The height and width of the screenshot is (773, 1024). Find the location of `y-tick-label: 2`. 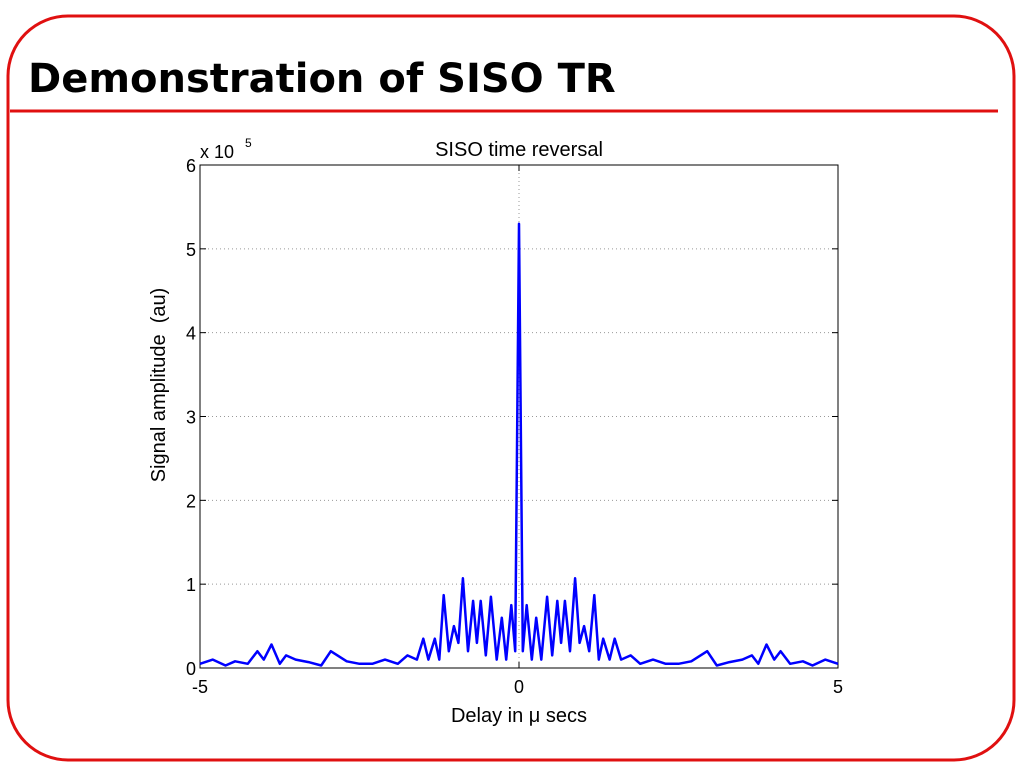

y-tick-label: 2 is located at coordinates (191, 501).